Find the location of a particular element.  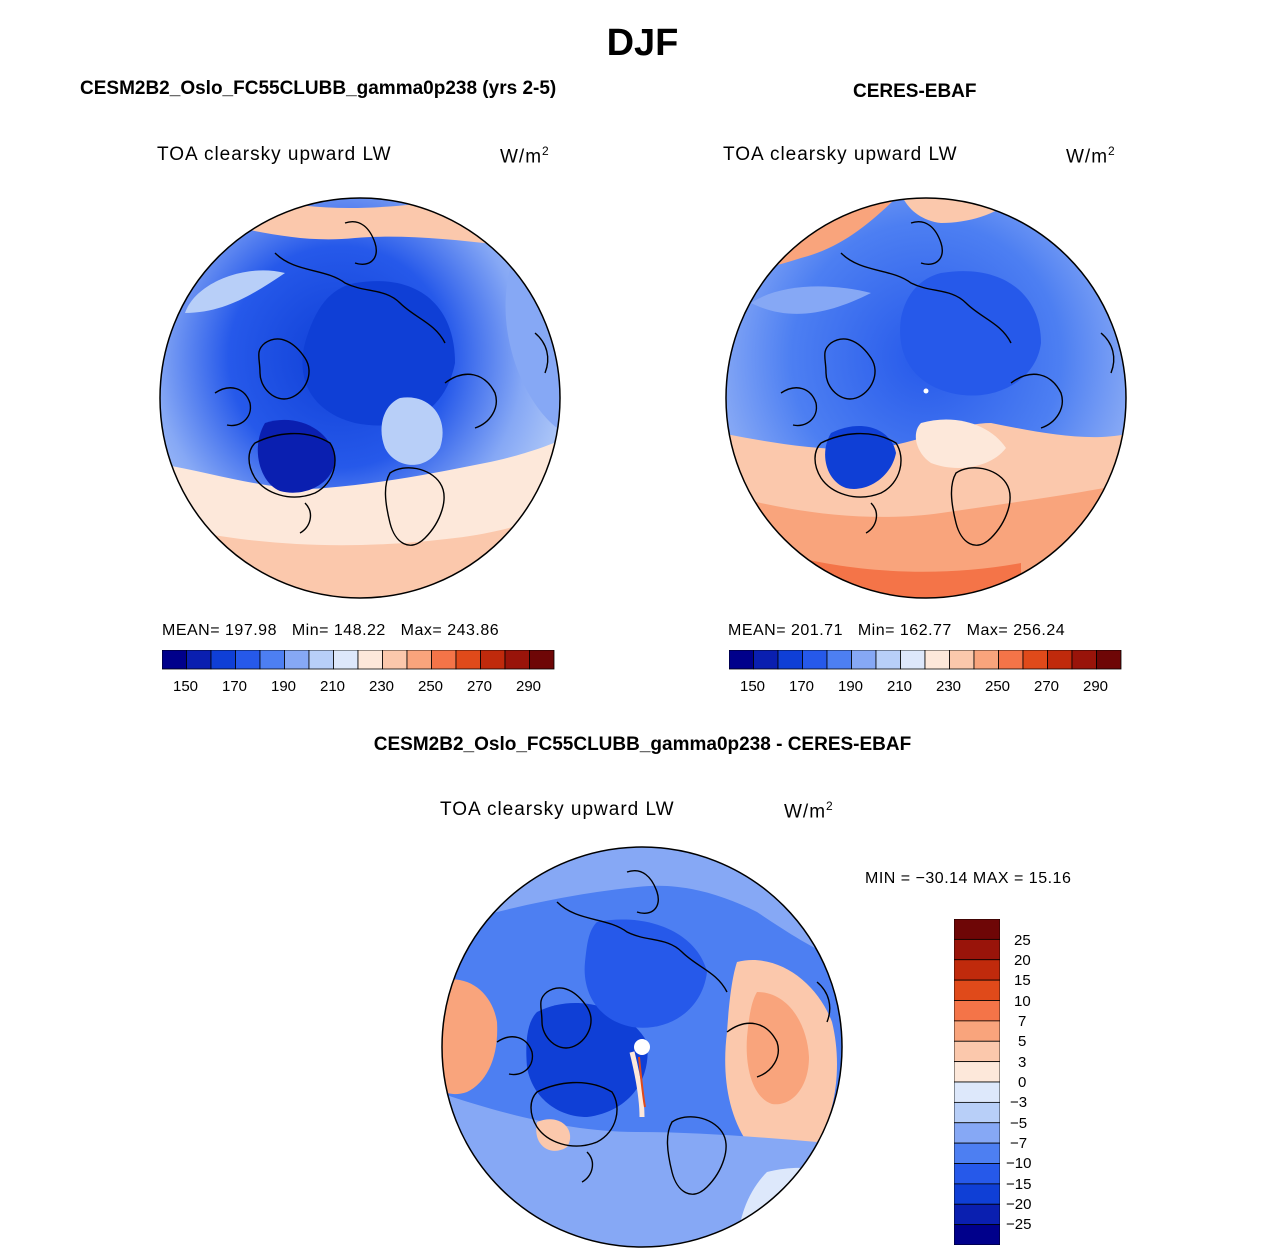

colorbar-diff is located at coordinates (977, 1082).